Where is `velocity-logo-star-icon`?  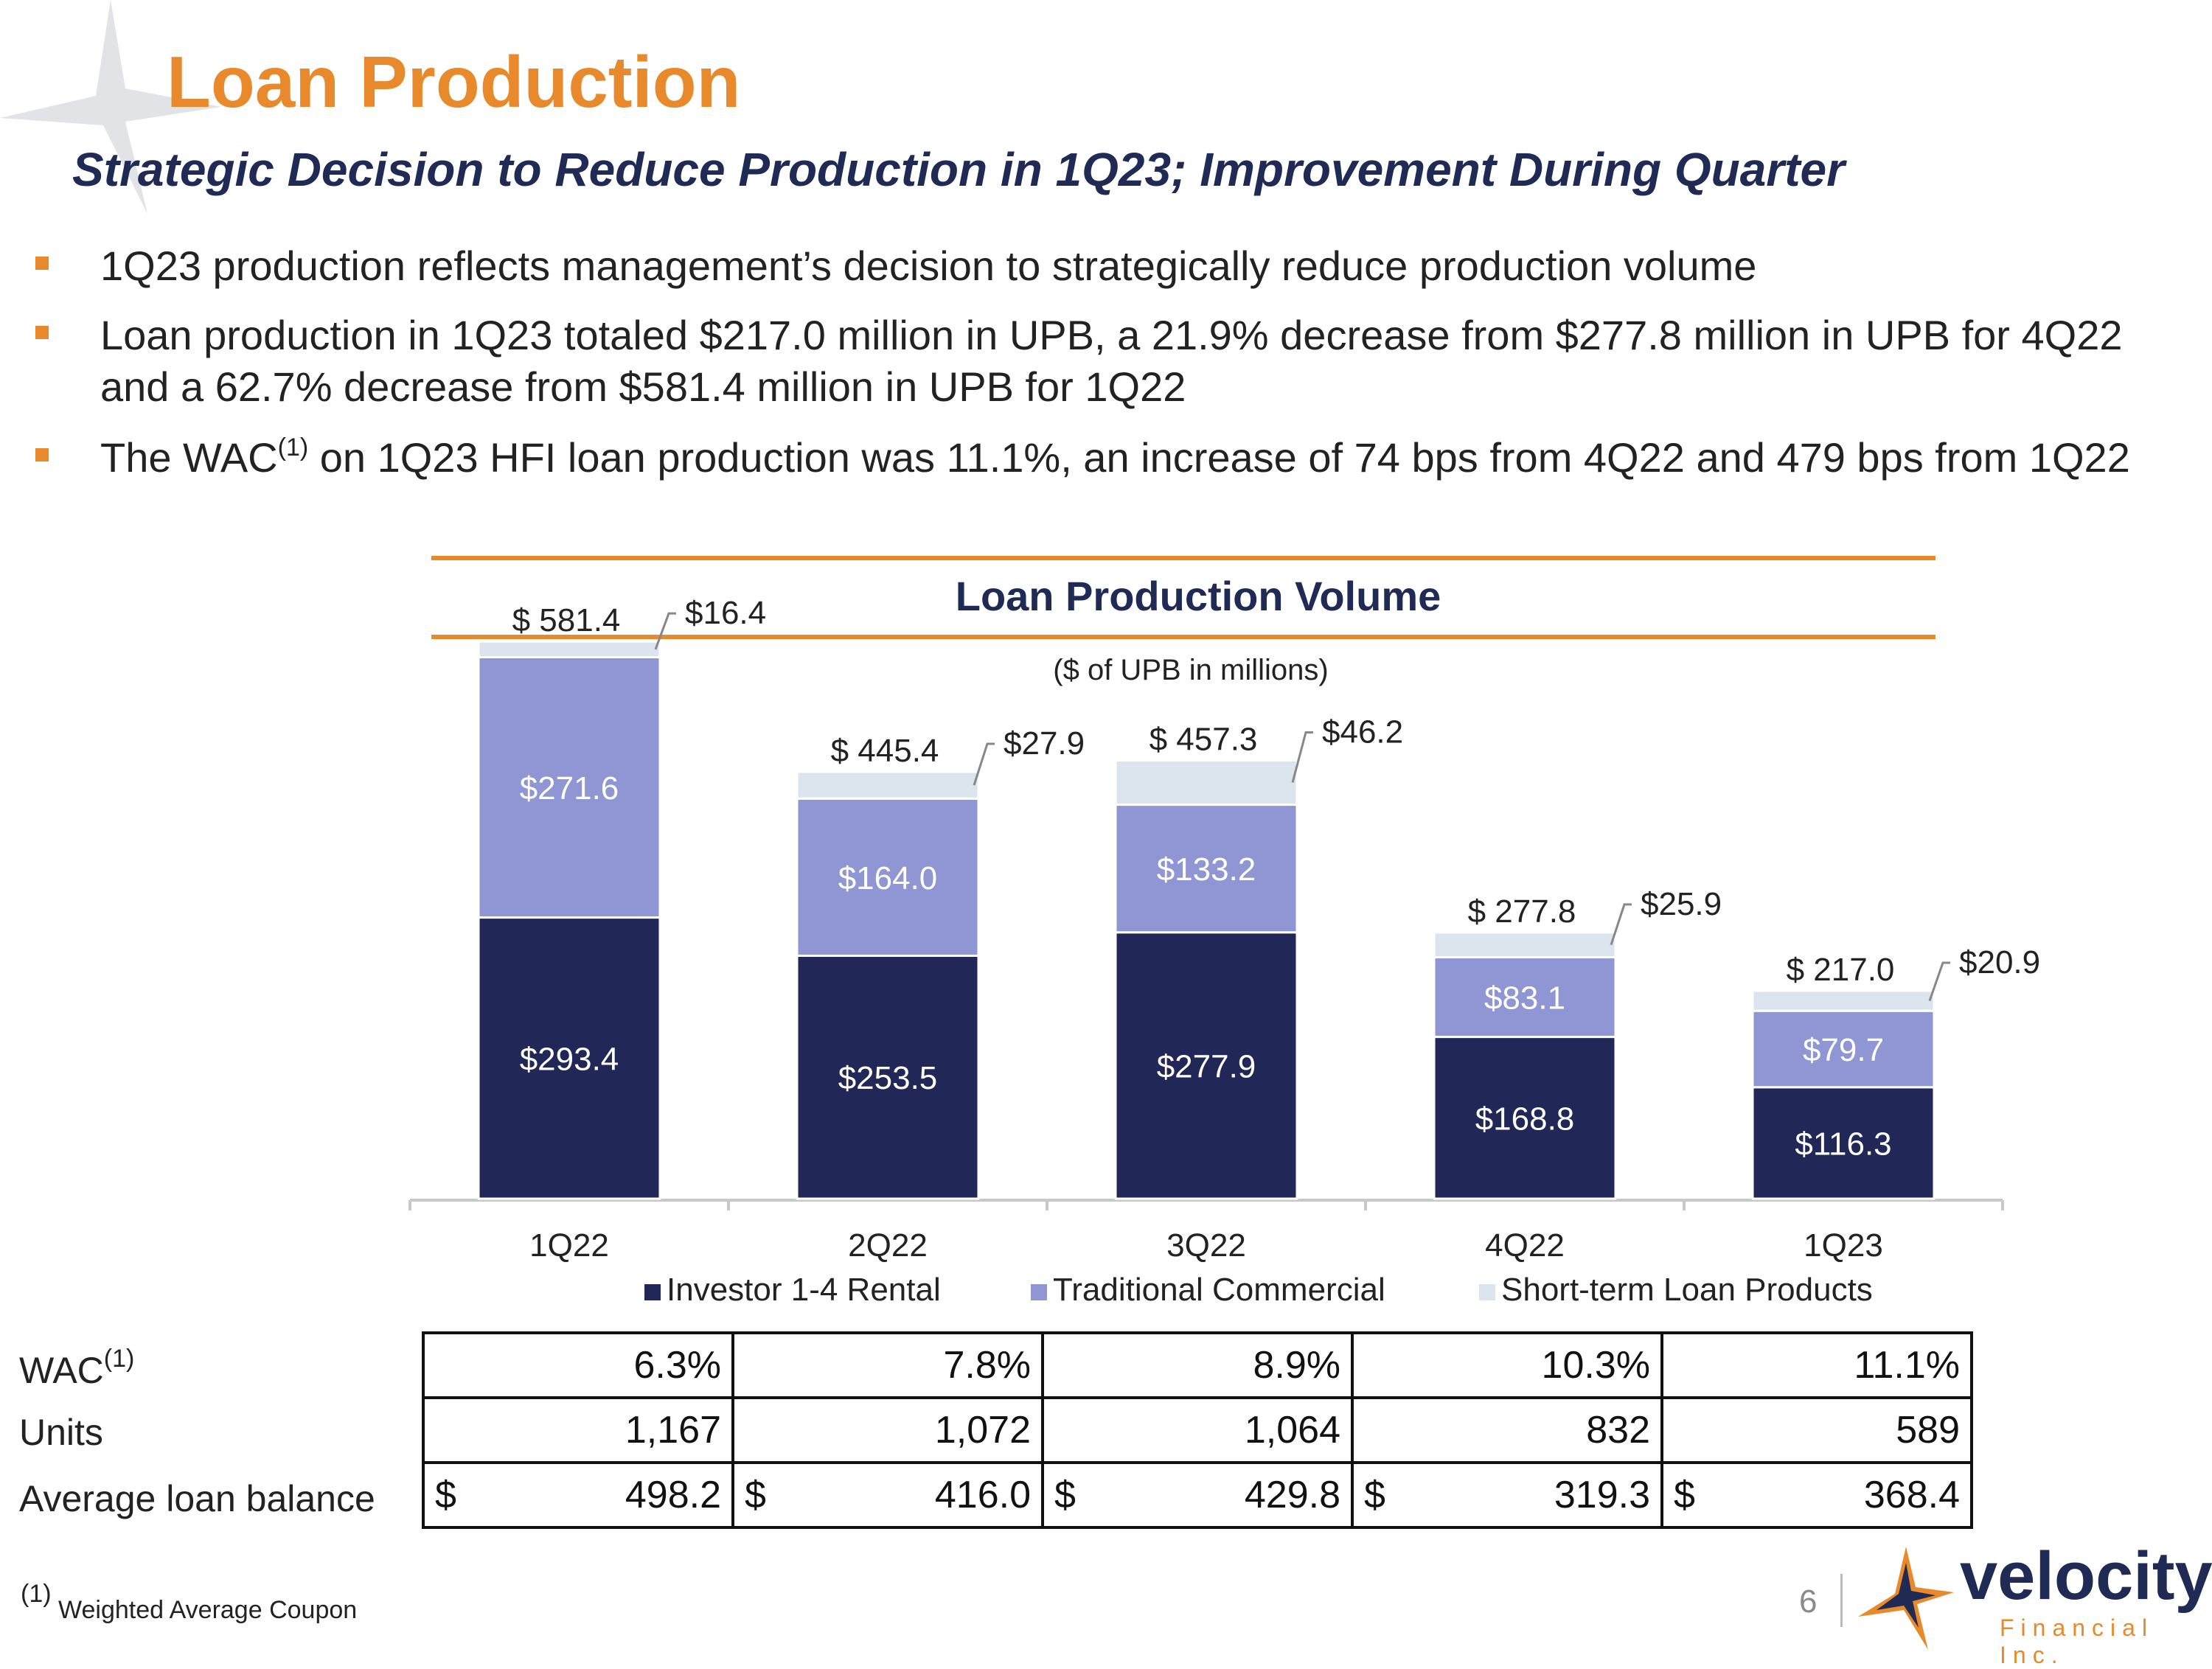
velocity-logo-star-icon is located at coordinates (1906, 1598).